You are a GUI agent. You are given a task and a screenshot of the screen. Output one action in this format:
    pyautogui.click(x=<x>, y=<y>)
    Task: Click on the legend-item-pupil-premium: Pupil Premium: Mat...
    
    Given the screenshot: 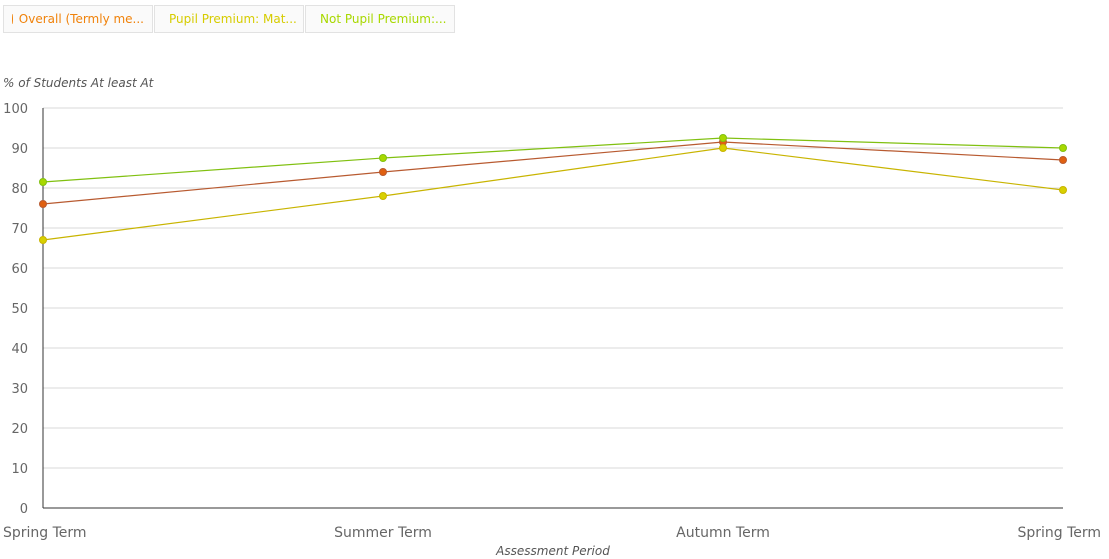 What is the action you would take?
    pyautogui.click(x=229, y=19)
    